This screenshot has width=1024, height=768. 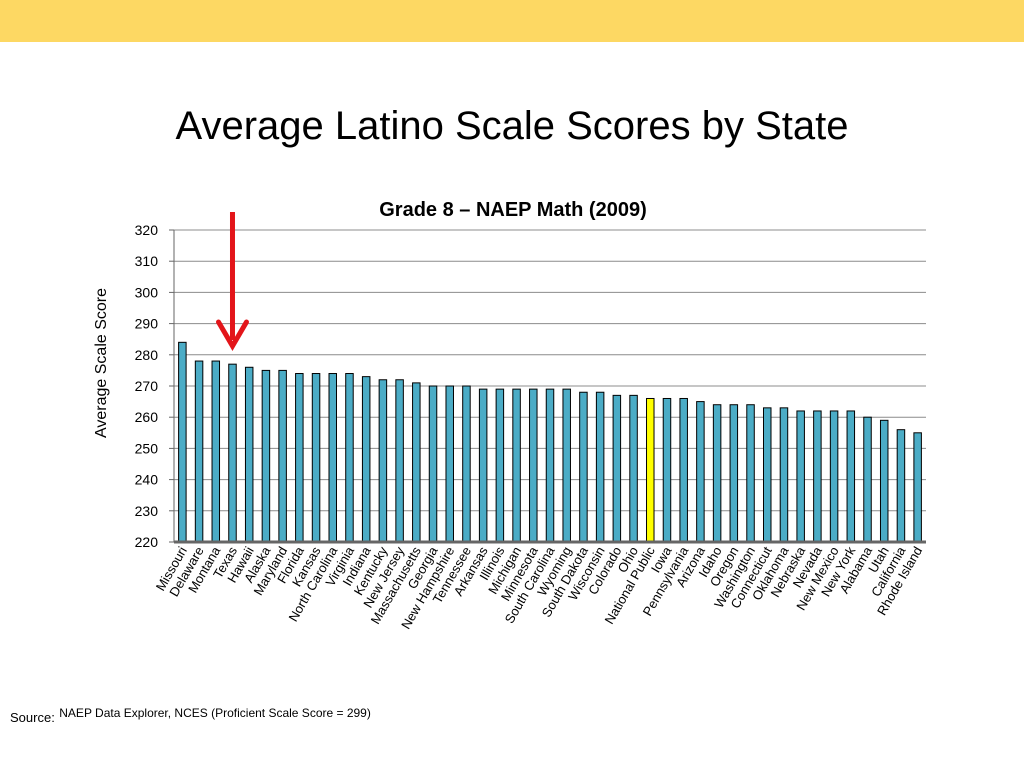 What do you see at coordinates (199, 451) in the screenshot?
I see `bar-delaware` at bounding box center [199, 451].